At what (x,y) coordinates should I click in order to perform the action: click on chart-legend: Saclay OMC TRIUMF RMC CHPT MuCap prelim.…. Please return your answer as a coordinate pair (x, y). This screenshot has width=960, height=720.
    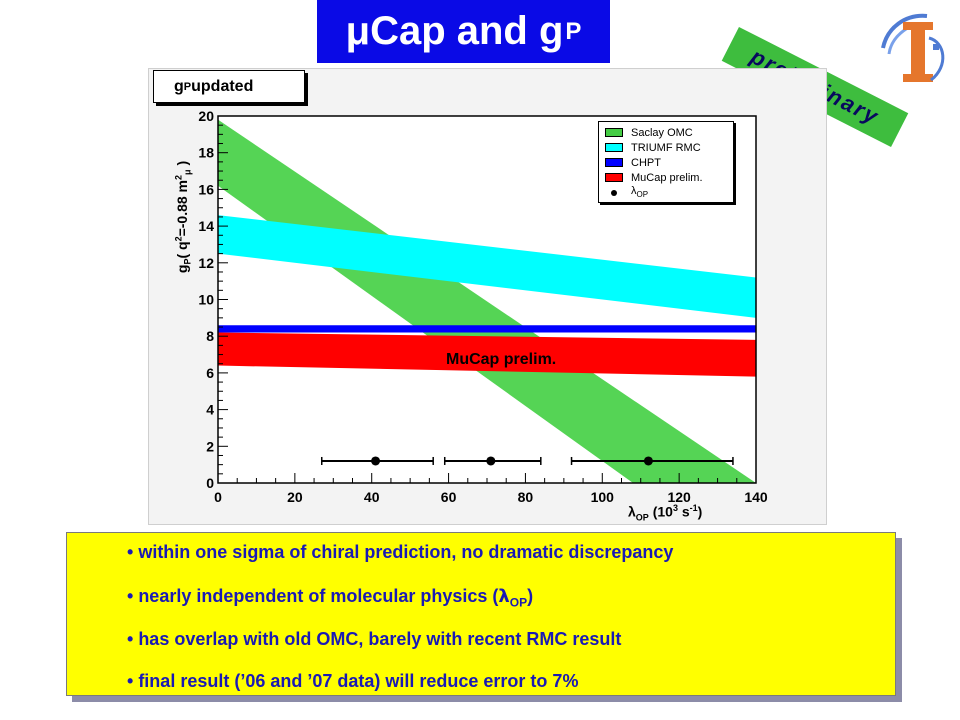
    Looking at the image, I should click on (666, 162).